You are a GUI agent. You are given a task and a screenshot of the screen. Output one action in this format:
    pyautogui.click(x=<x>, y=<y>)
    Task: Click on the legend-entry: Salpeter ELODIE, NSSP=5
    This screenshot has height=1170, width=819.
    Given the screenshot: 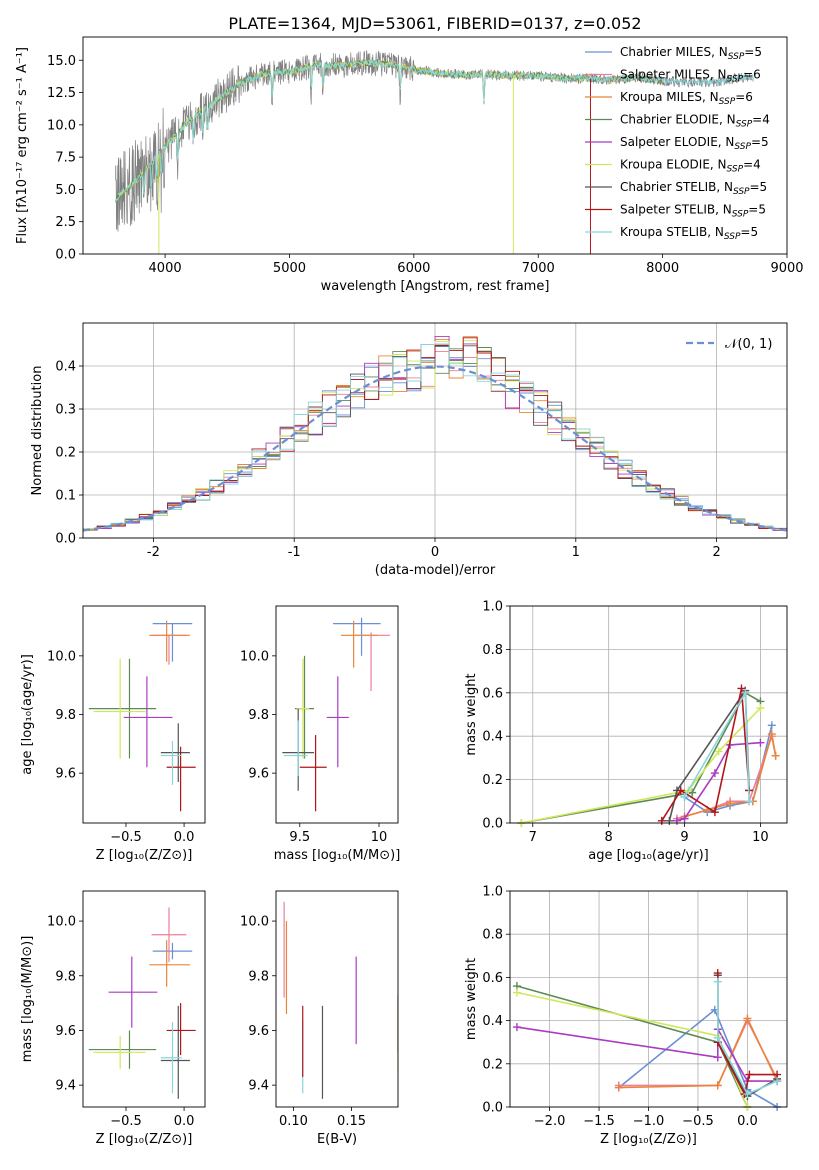 What is the action you would take?
    pyautogui.click(x=694, y=143)
    